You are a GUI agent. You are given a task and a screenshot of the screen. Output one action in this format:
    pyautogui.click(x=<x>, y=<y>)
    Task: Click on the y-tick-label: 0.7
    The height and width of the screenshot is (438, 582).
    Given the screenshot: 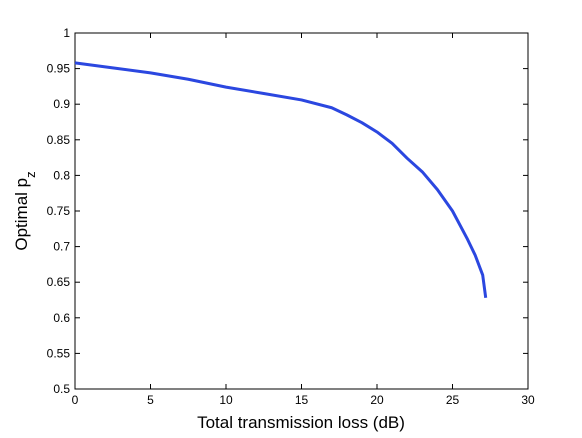 What is the action you would take?
    pyautogui.click(x=61, y=247)
    